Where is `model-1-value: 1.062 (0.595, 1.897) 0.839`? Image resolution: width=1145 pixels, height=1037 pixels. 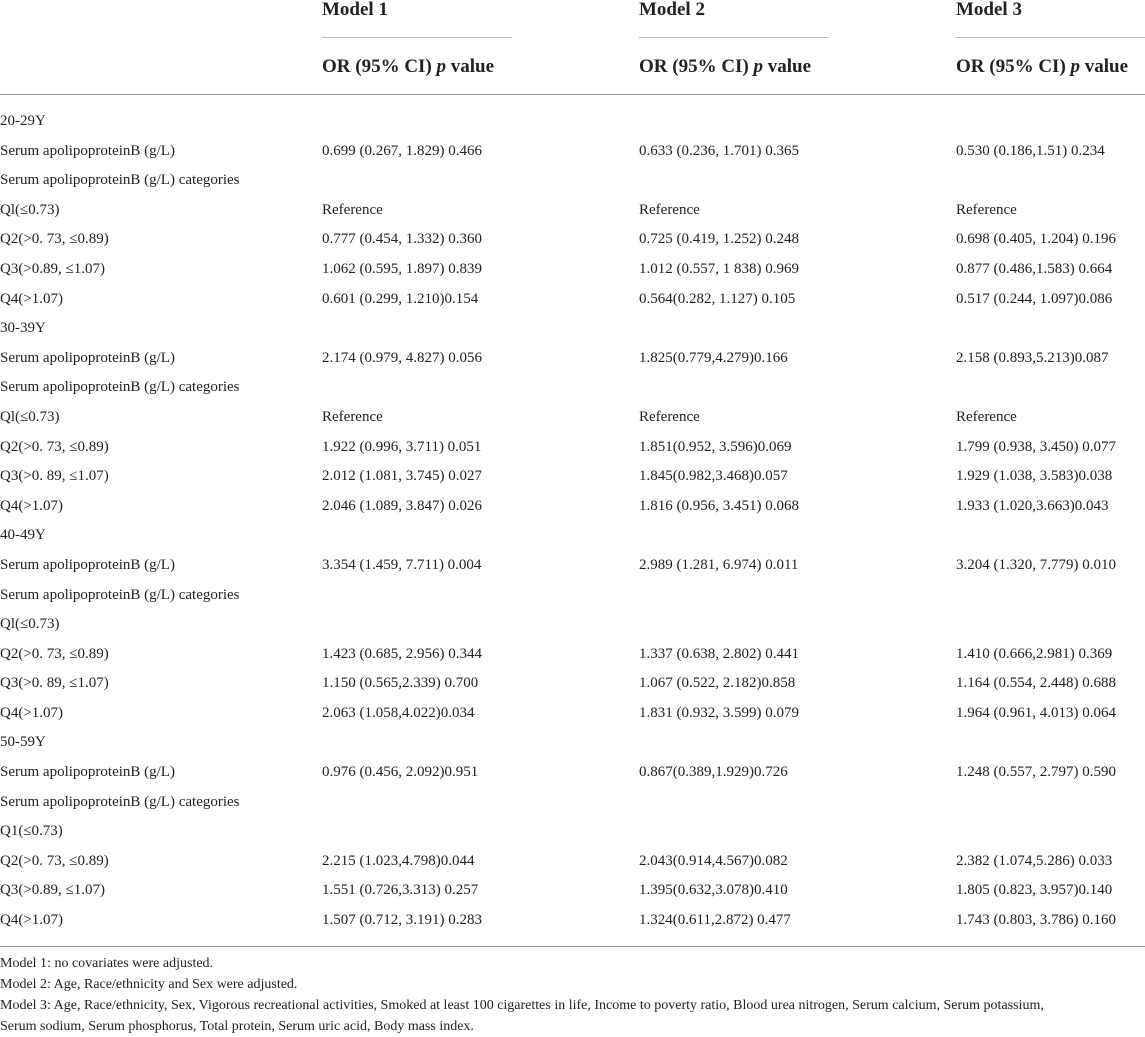
model-1-value: 1.062 (0.595, 1.897) 0.839 is located at coordinates (402, 268).